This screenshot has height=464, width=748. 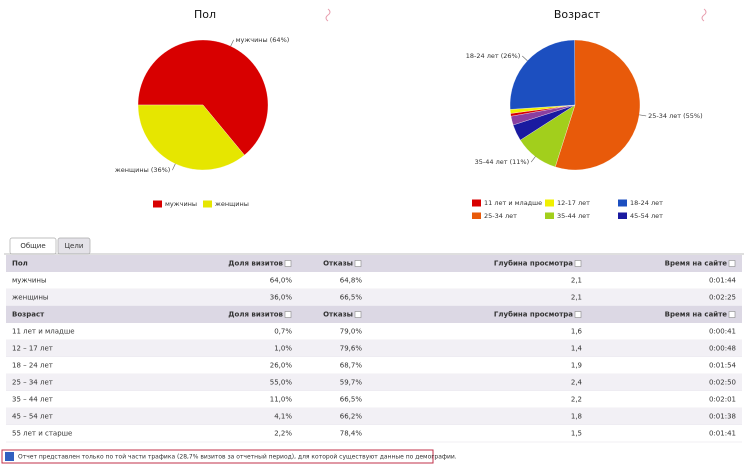 I want to click on tab-label: Общие, so click(x=32, y=246).